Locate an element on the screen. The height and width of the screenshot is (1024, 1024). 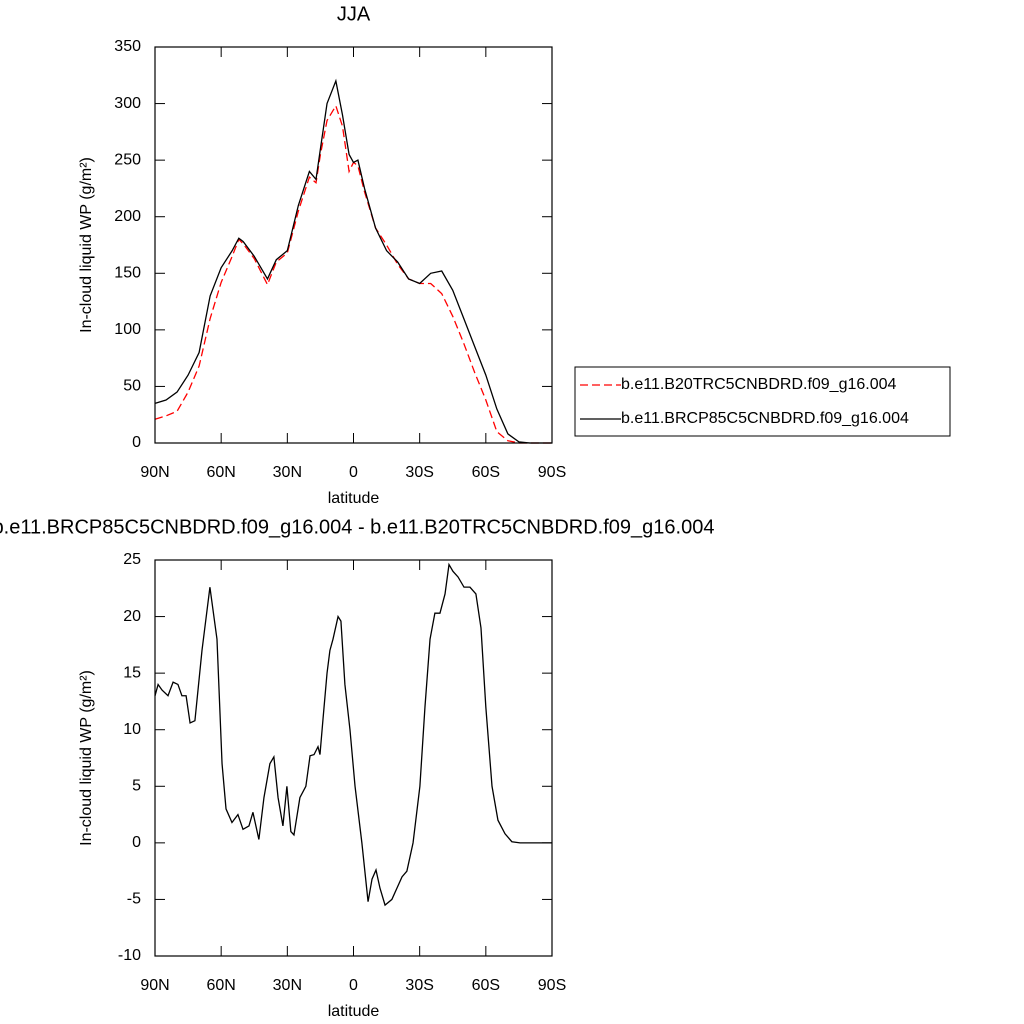
y-tick-label: 15 is located at coordinates (132, 672).